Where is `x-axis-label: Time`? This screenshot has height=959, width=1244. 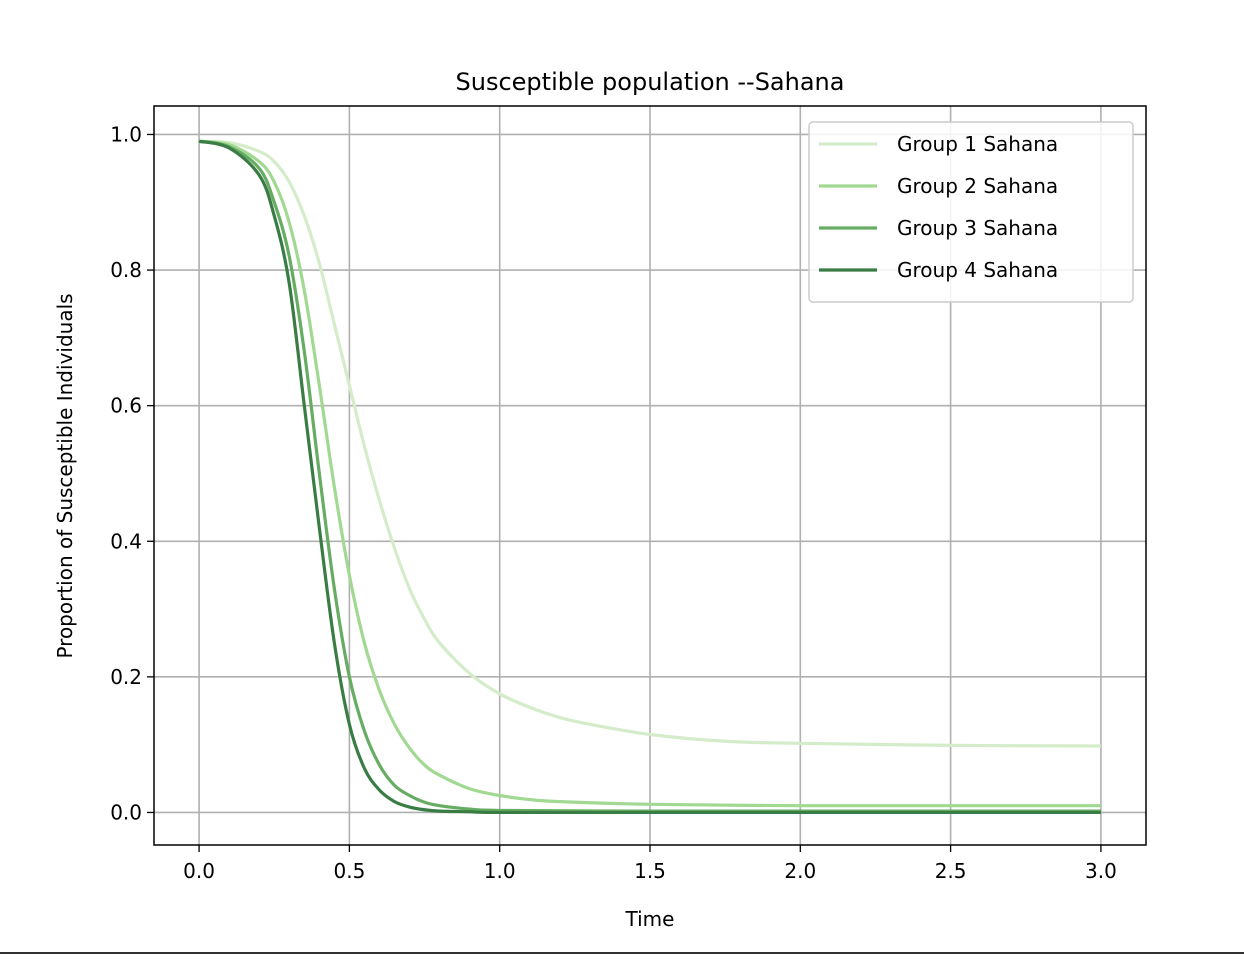 x-axis-label: Time is located at coordinates (650, 919).